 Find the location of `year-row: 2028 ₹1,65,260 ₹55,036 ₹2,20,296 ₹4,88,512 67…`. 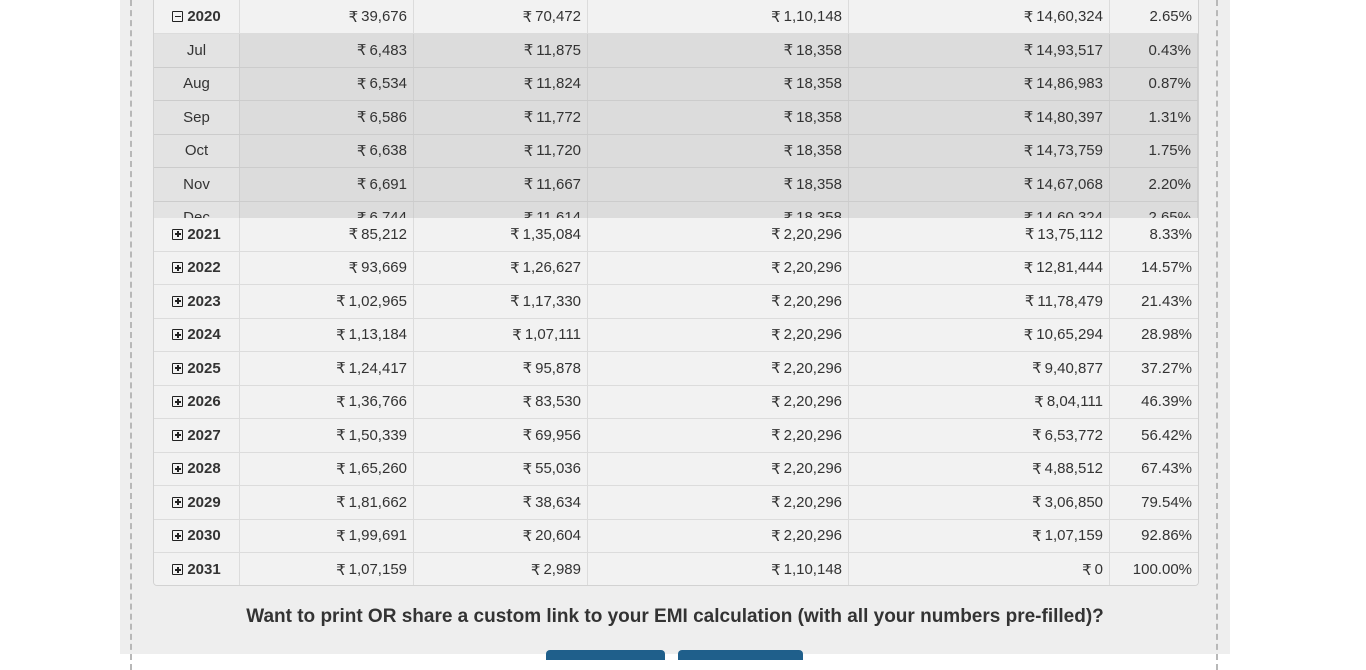

year-row: 2028 ₹1,65,260 ₹55,036 ₹2,20,296 ₹4,88,512 67… is located at coordinates (676, 469).